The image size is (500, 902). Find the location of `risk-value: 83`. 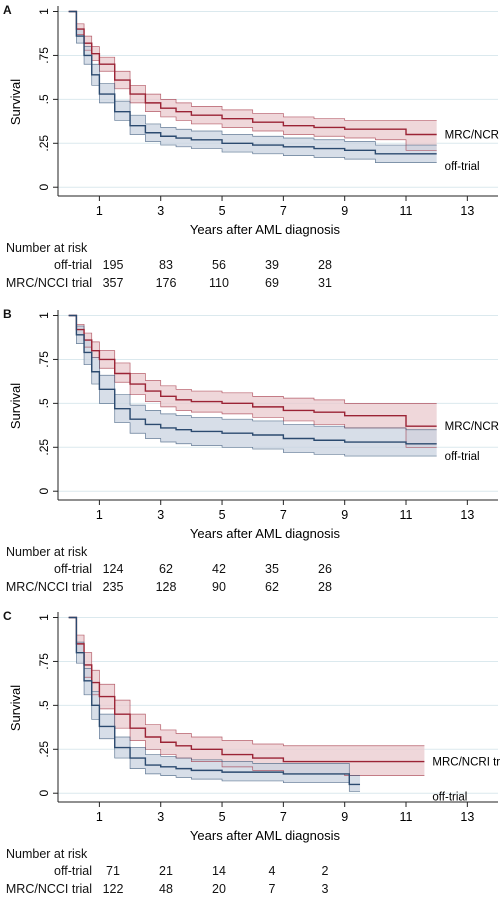

risk-value: 83 is located at coordinates (166, 265).